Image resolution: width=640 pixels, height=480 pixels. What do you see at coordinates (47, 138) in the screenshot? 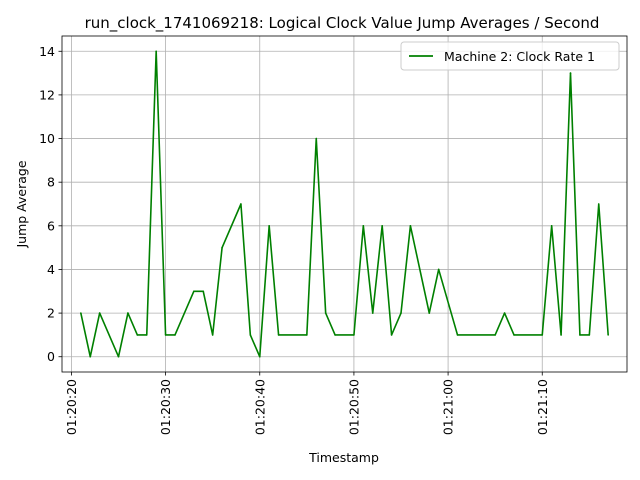
I see `y-tick-label: 10` at bounding box center [47, 138].